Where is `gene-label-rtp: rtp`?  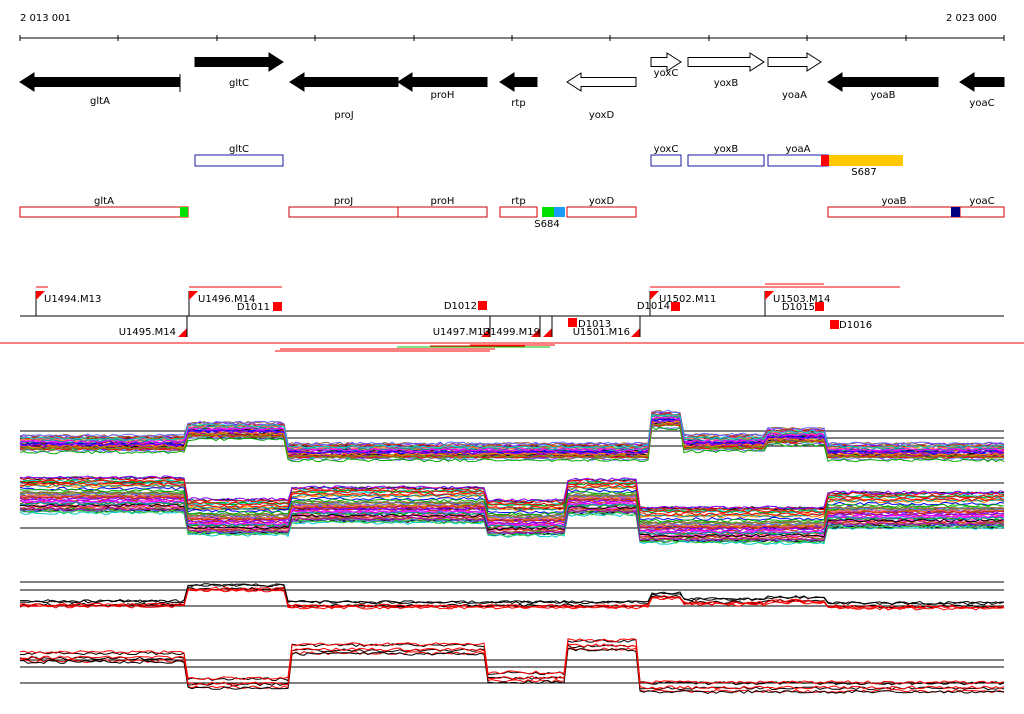 gene-label-rtp: rtp is located at coordinates (518, 103).